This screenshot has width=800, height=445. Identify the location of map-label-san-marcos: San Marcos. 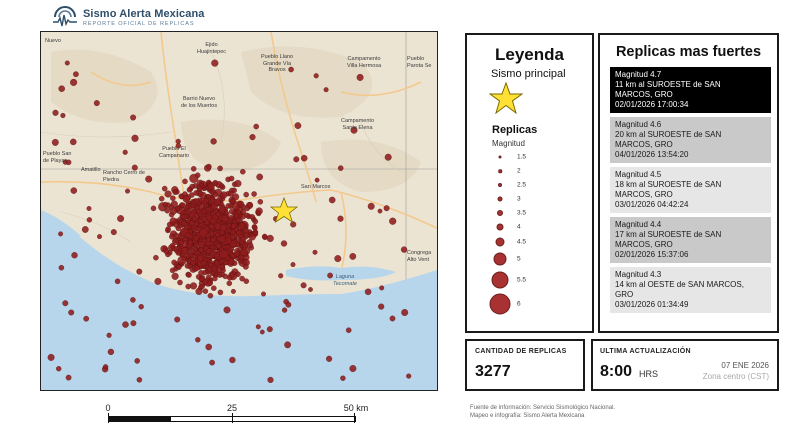
(316, 187).